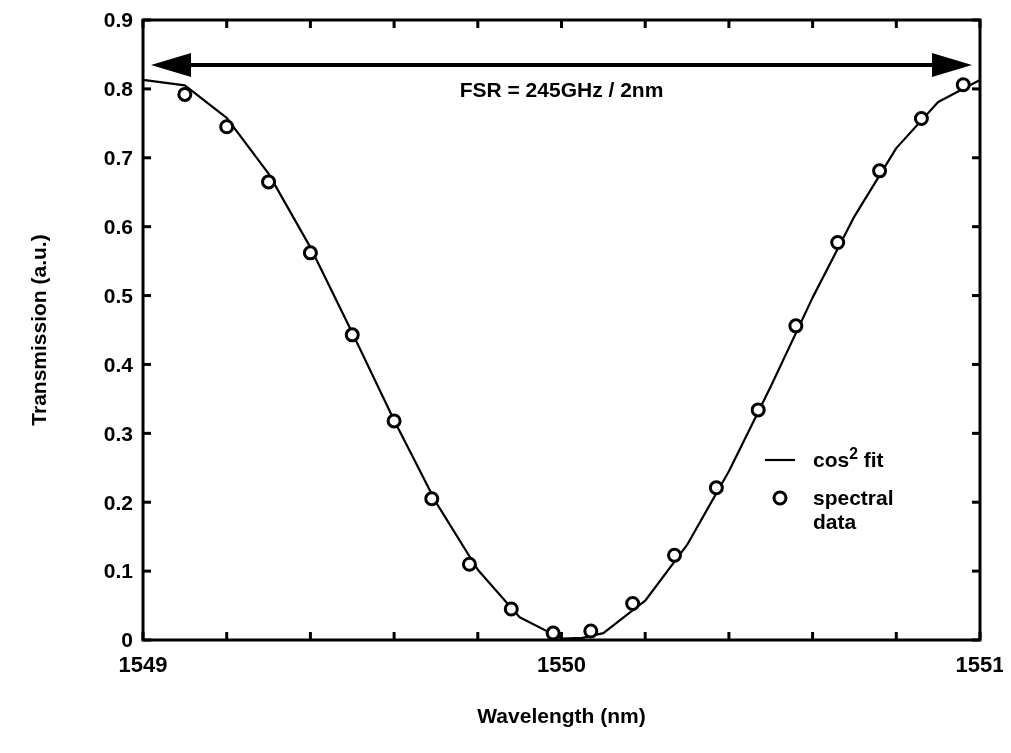 The height and width of the screenshot is (753, 1011). I want to click on legend-label: cos$^{2}$ fit, so click(848, 458).